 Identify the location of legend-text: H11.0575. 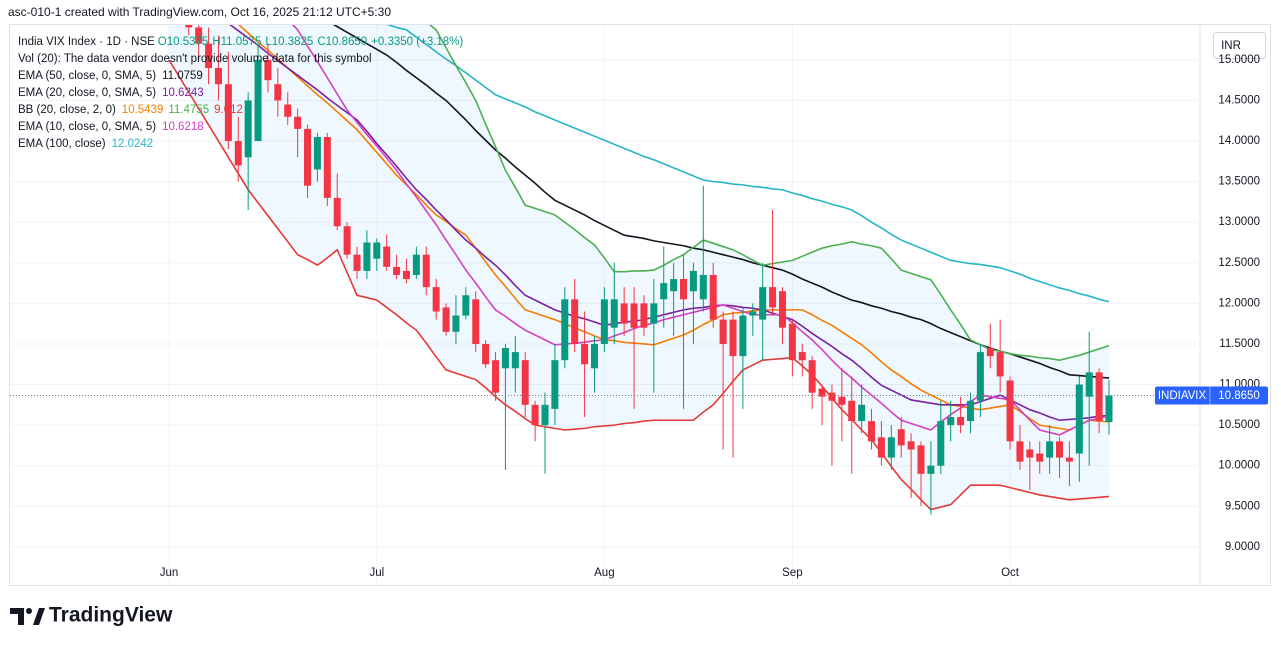
(236, 42).